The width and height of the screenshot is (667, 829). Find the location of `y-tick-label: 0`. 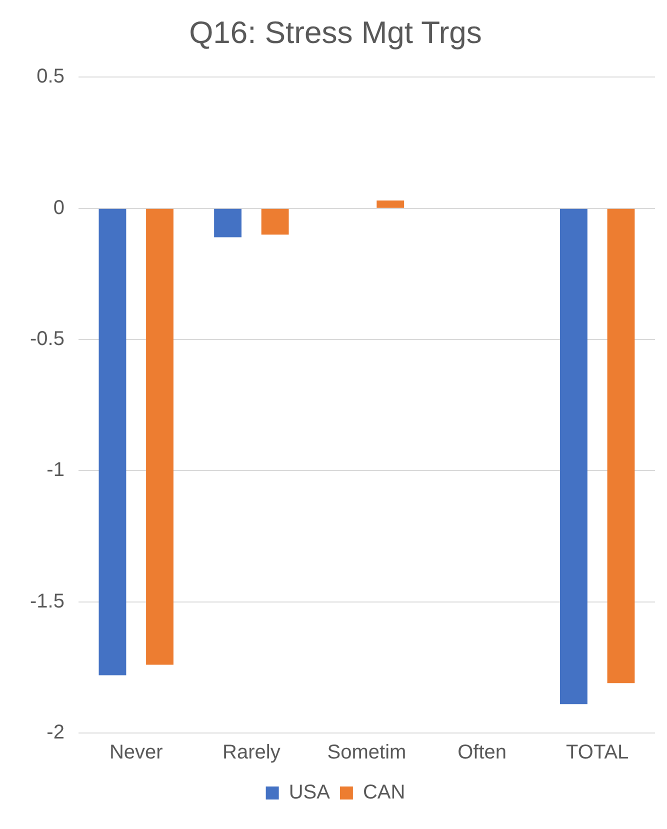

y-tick-label: 0 is located at coordinates (58, 207).